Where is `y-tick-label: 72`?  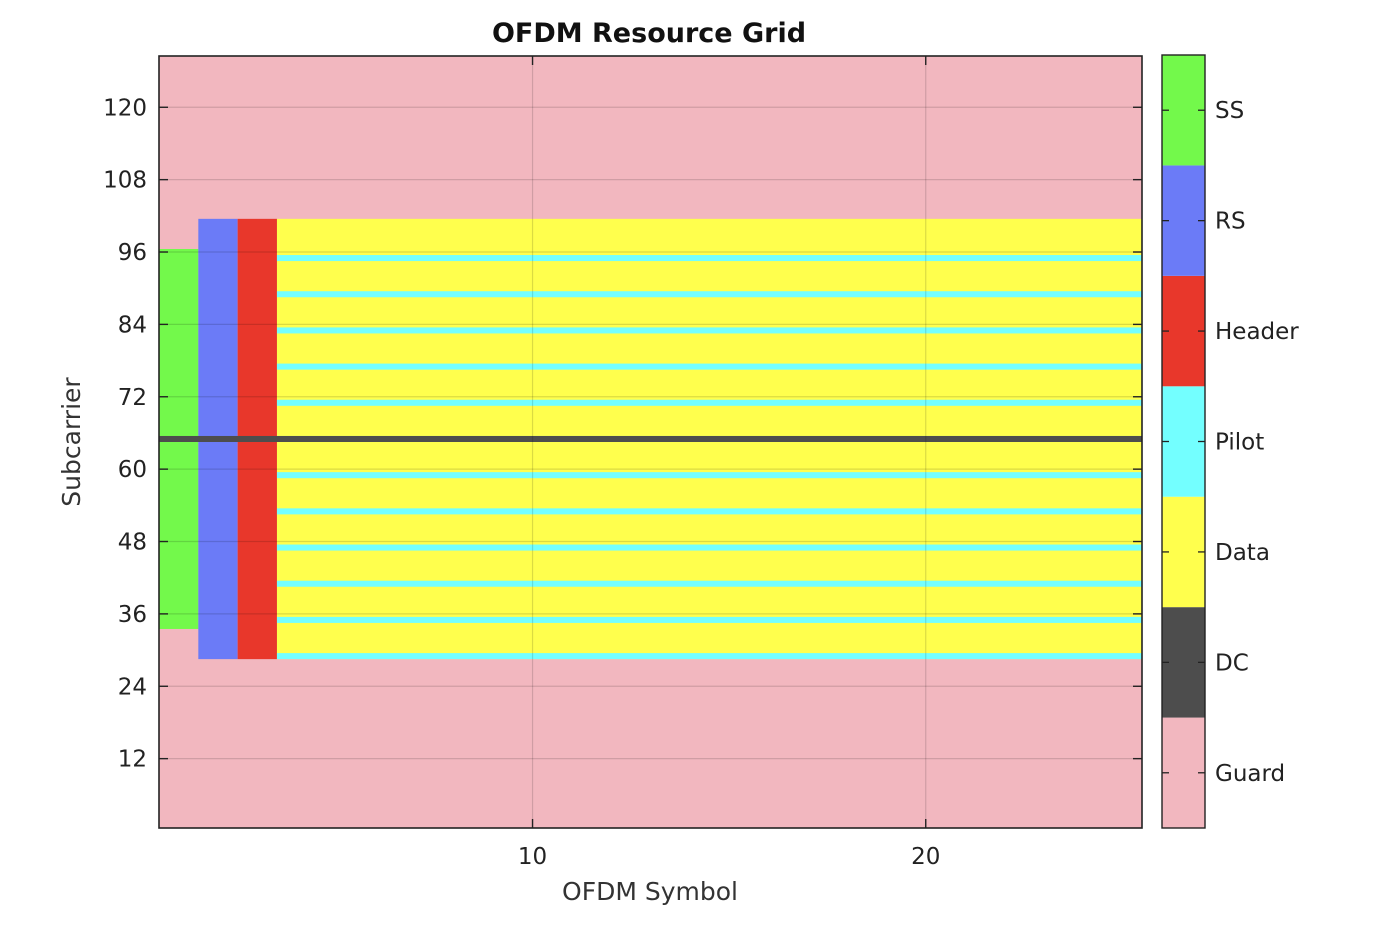
y-tick-label: 72 is located at coordinates (132, 398).